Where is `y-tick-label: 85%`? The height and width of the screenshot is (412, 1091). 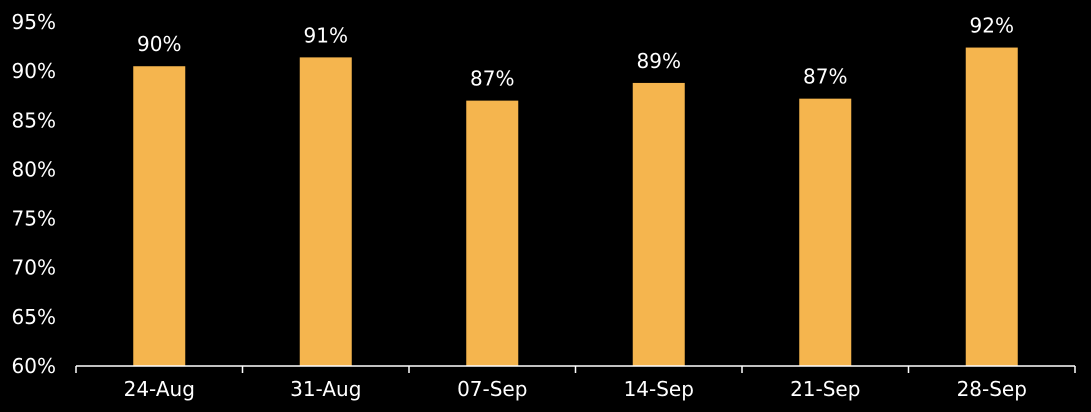 y-tick-label: 85% is located at coordinates (34, 120).